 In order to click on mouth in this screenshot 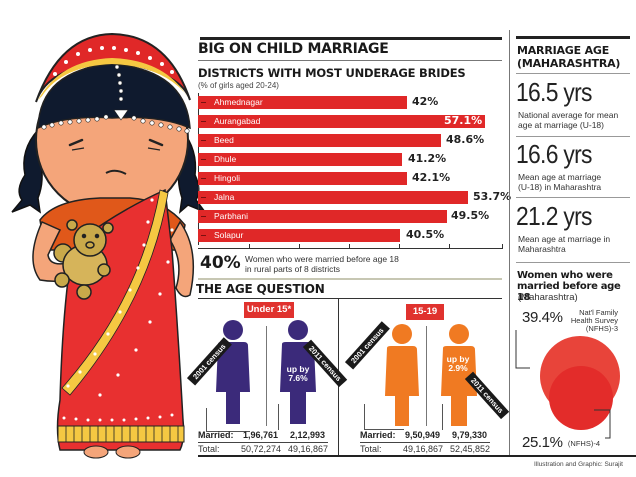, I will do `click(116, 172)`.